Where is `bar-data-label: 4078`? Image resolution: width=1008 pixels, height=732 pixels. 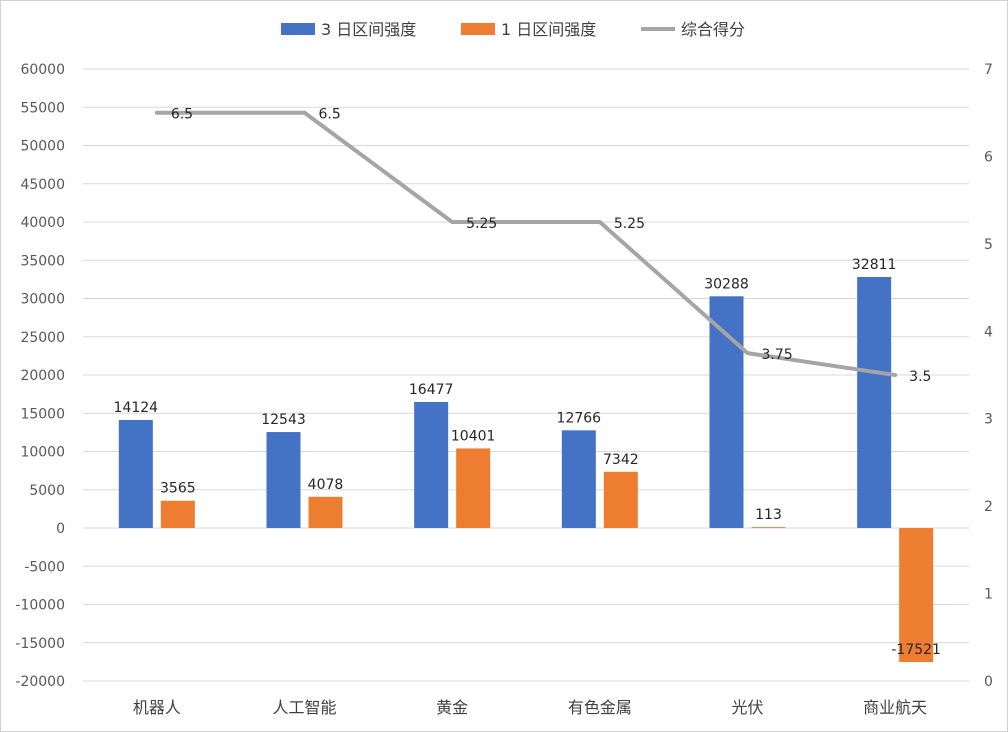 bar-data-label: 4078 is located at coordinates (326, 485).